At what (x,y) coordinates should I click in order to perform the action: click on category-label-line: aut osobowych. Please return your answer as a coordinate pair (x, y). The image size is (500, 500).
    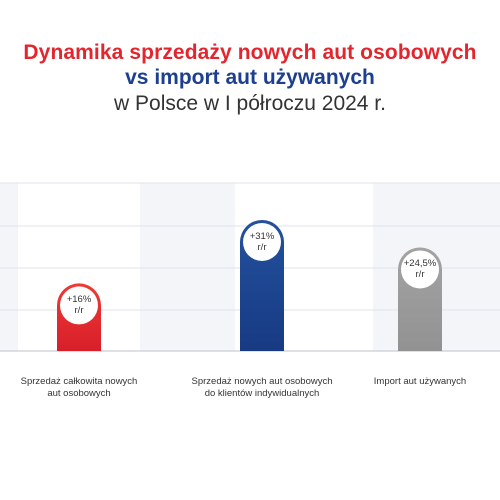
    Looking at the image, I should click on (79, 393).